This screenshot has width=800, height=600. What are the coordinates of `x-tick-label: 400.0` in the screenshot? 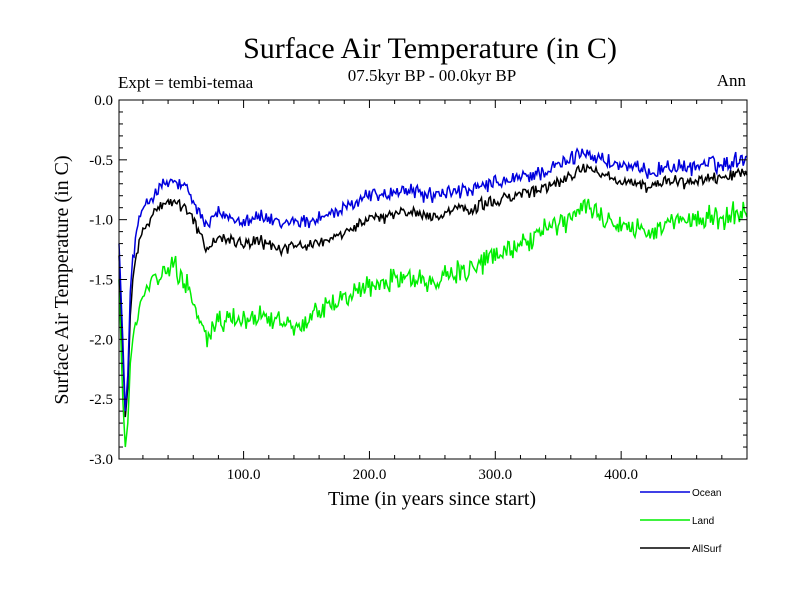 It's located at (621, 475).